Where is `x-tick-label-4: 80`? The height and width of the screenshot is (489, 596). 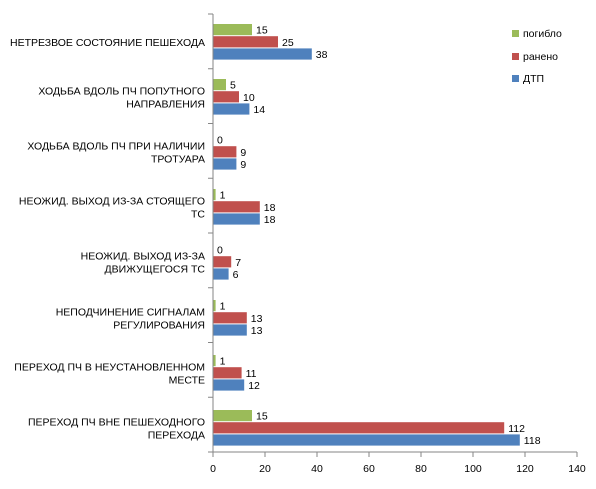
x-tick-label-4: 80 is located at coordinates (421, 469).